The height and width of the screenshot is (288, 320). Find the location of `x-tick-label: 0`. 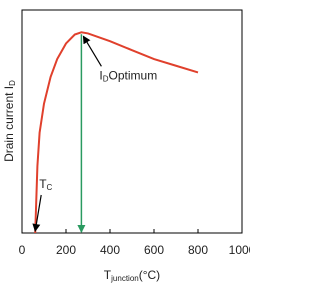

x-tick-label: 0 is located at coordinates (22, 250).